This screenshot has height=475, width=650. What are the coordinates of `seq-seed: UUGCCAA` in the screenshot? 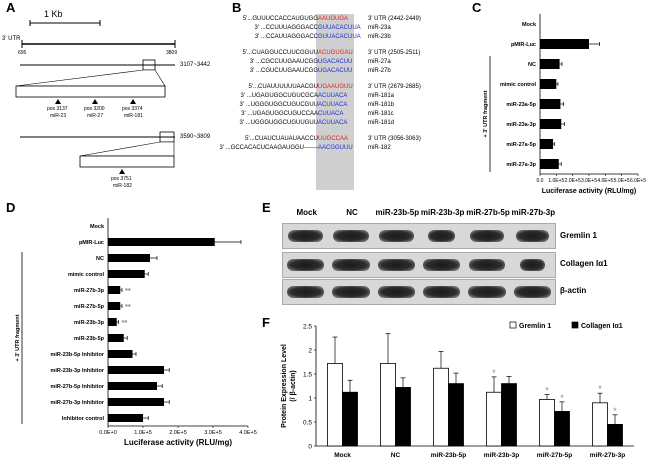 It's located at (333, 139).